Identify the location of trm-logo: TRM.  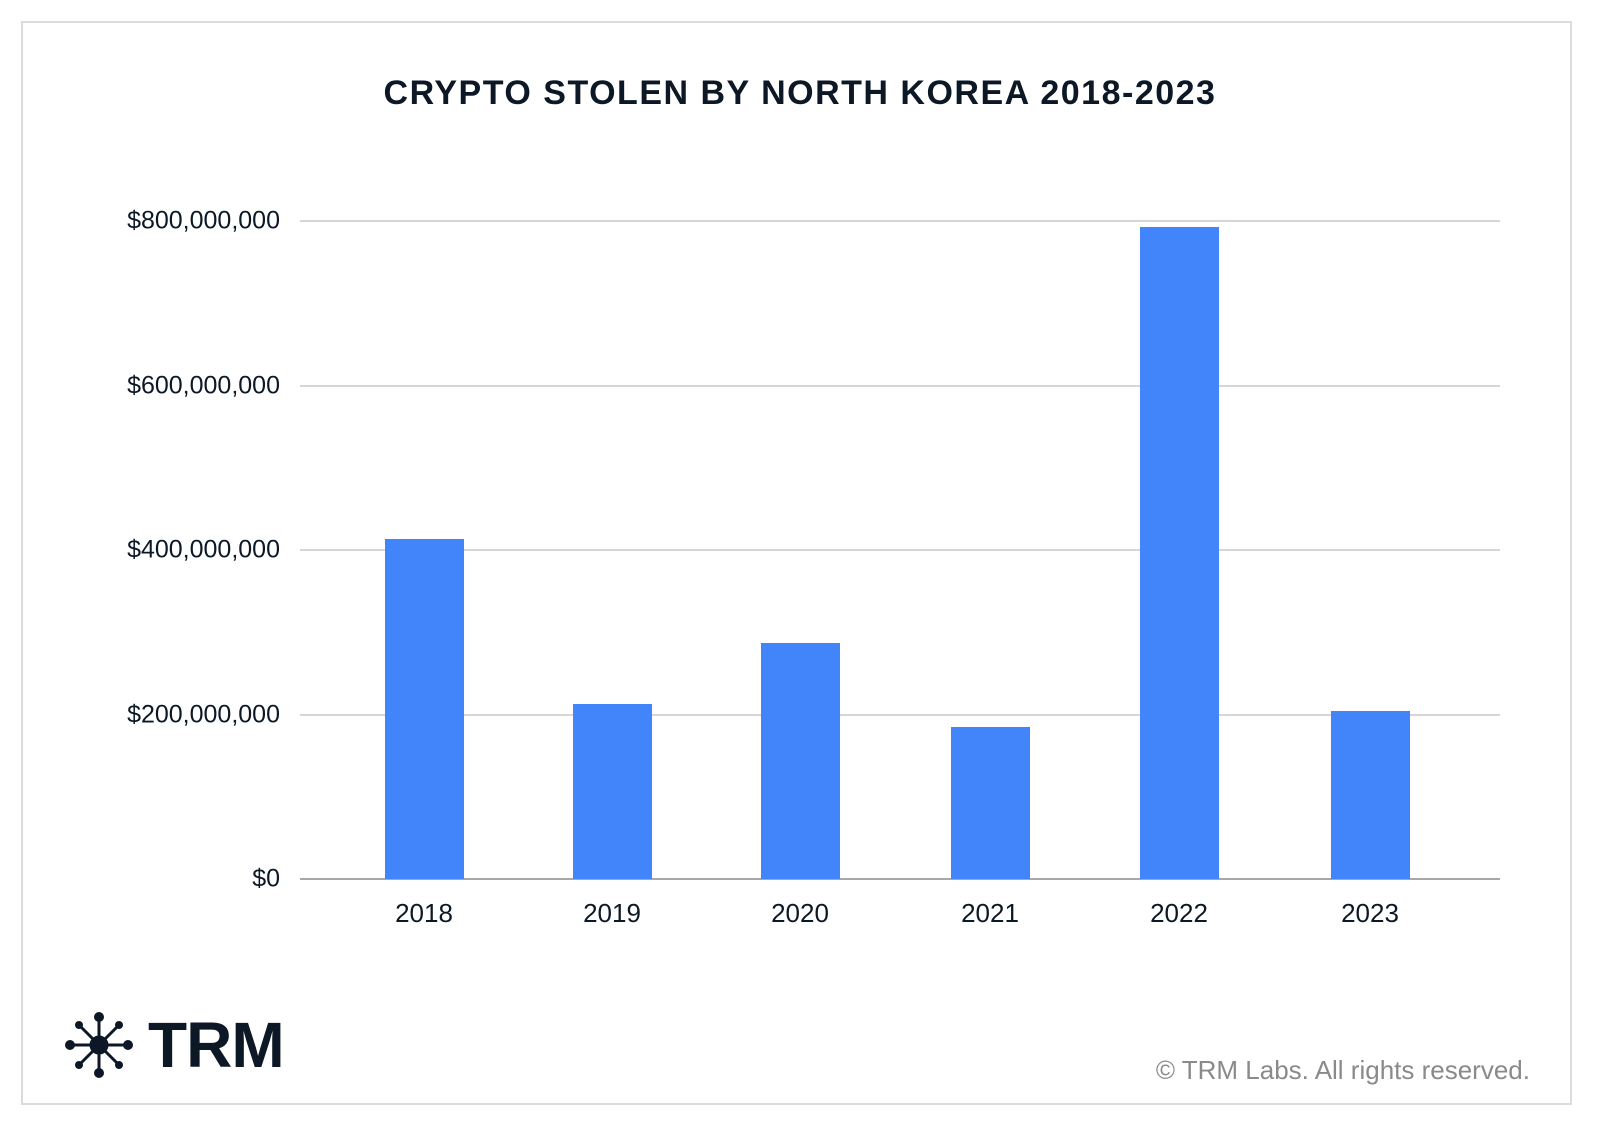
(174, 1045).